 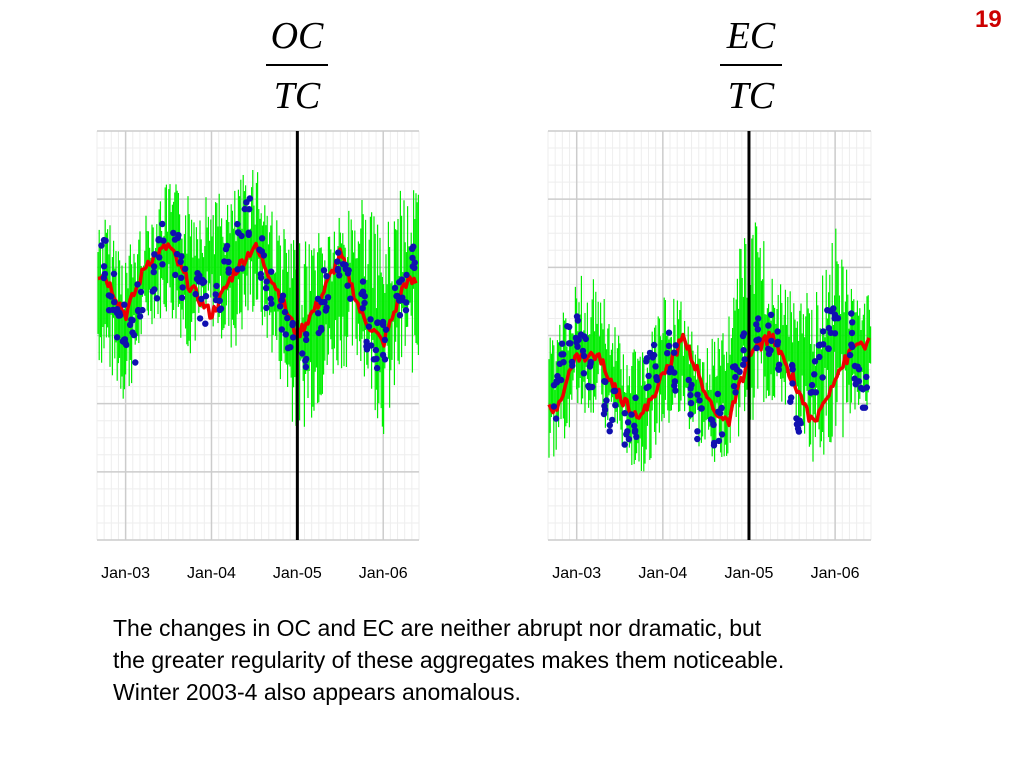 What do you see at coordinates (751, 65) in the screenshot?
I see `right-title-fraction-bar` at bounding box center [751, 65].